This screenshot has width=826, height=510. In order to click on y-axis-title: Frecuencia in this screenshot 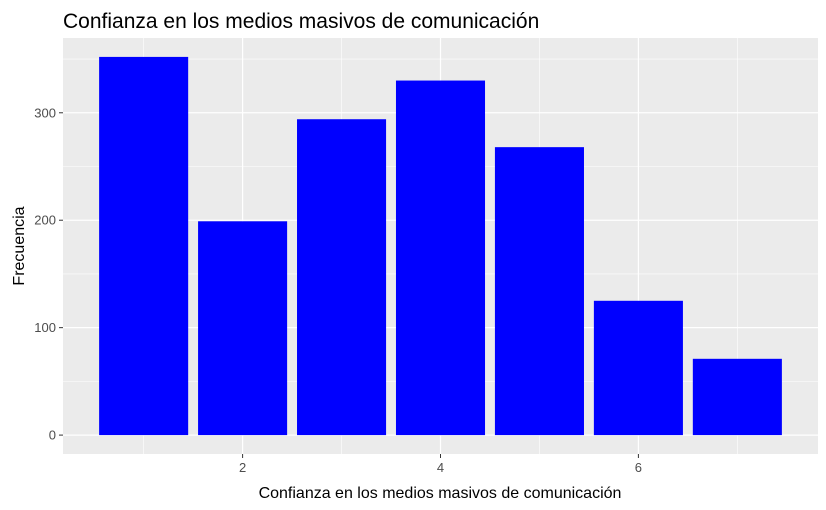, I will do `click(19, 245)`.